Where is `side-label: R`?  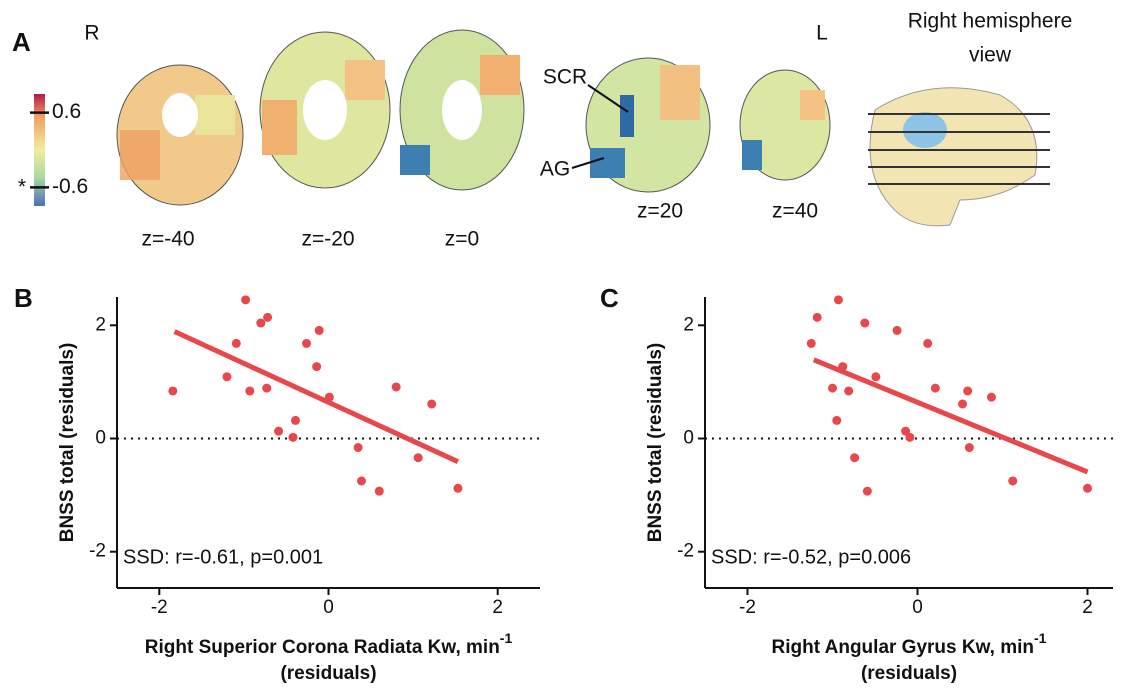 side-label: R is located at coordinates (91, 33).